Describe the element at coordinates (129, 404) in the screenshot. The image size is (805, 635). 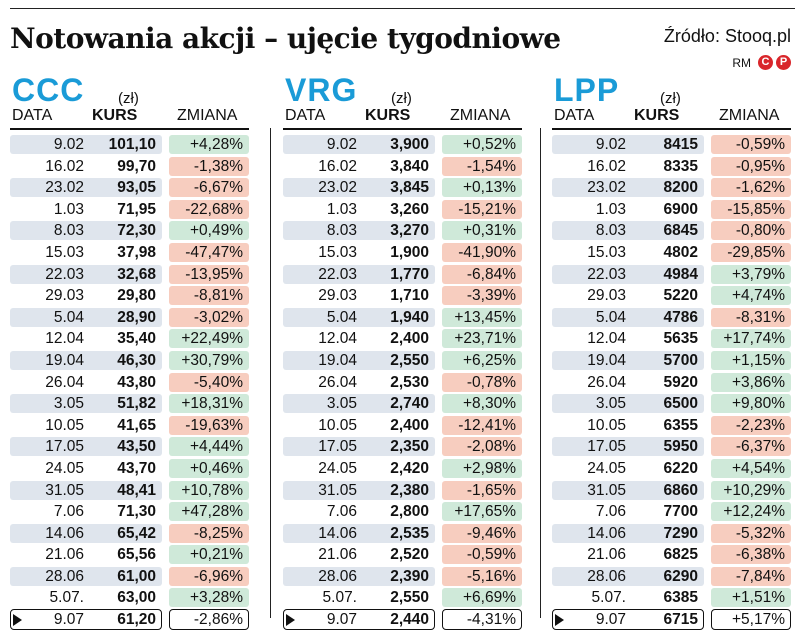
I see `table-row: 3.05 51,82 +18,31%` at that location.